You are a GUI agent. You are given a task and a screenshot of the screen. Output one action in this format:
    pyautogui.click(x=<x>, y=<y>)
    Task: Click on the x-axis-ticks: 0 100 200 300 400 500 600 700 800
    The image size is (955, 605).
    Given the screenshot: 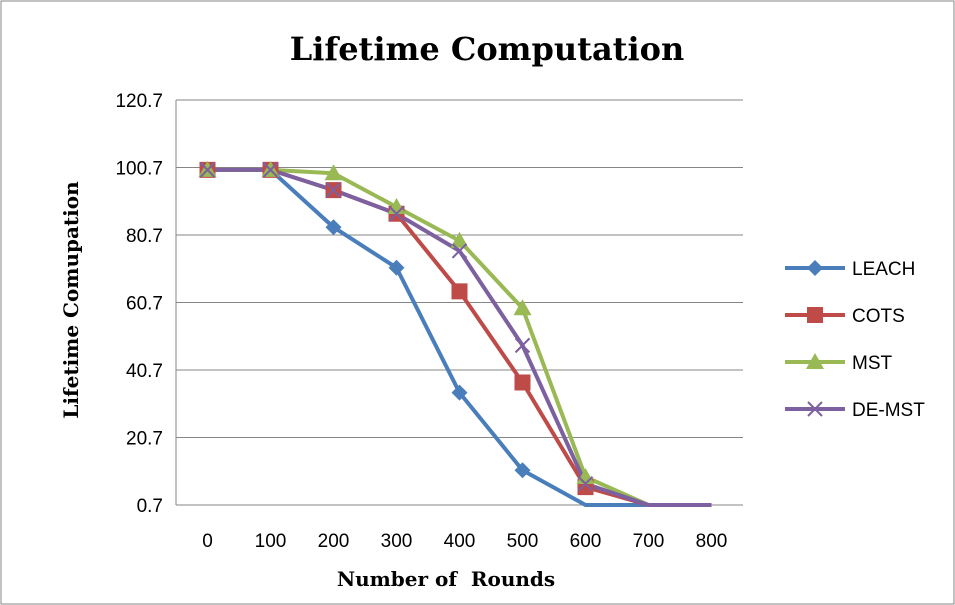 What is the action you would take?
    pyautogui.click(x=464, y=541)
    